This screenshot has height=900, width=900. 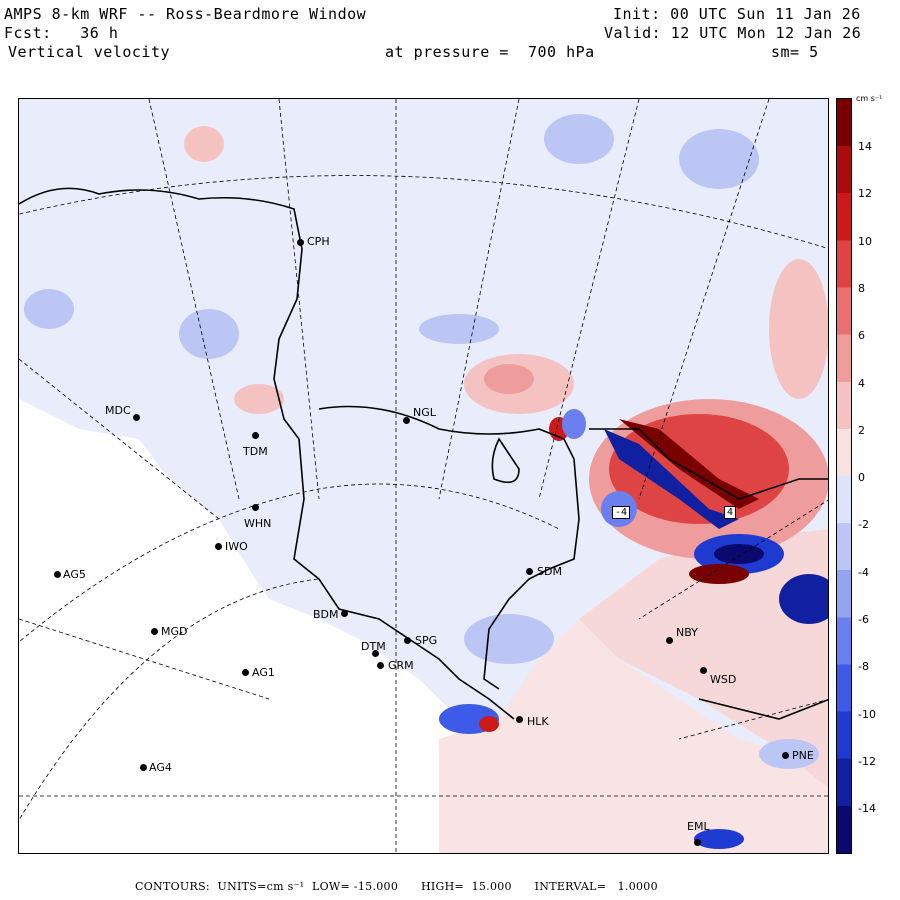 I want to click on ascent-band, so click(x=689, y=464).